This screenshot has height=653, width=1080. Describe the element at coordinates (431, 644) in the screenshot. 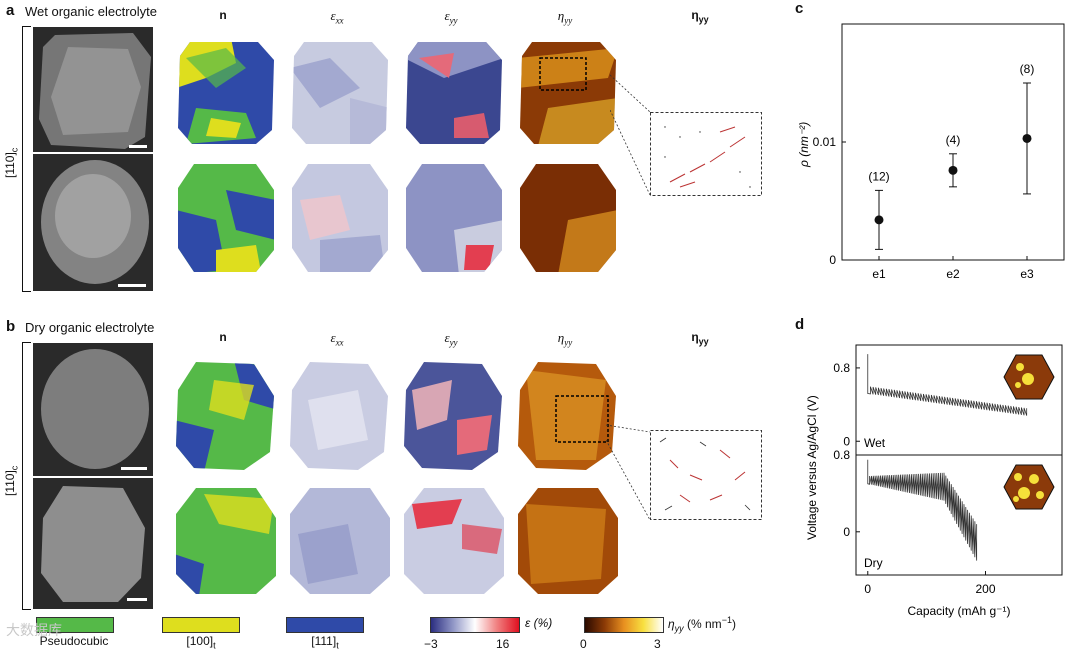

I see `legend-epsilon-min: −3` at that location.